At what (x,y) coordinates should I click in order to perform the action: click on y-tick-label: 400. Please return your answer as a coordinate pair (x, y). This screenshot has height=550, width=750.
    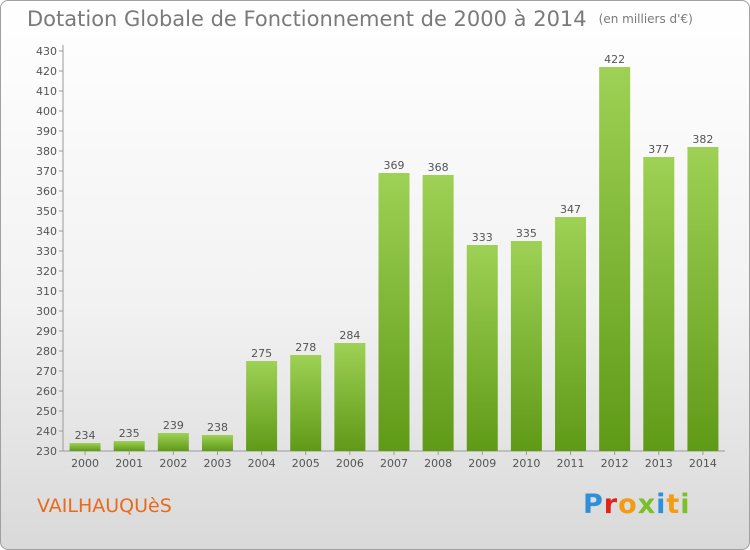
    Looking at the image, I should click on (46, 111).